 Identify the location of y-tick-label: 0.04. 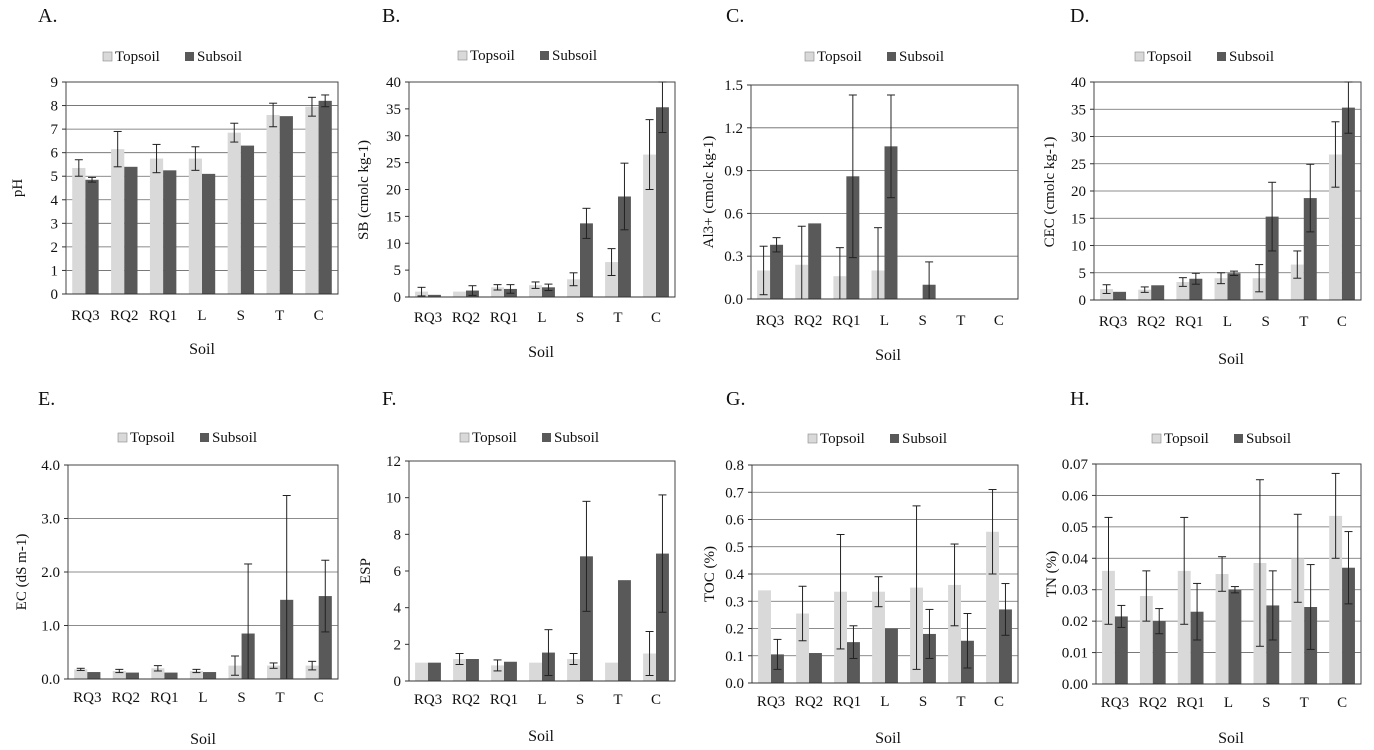
(1075, 559).